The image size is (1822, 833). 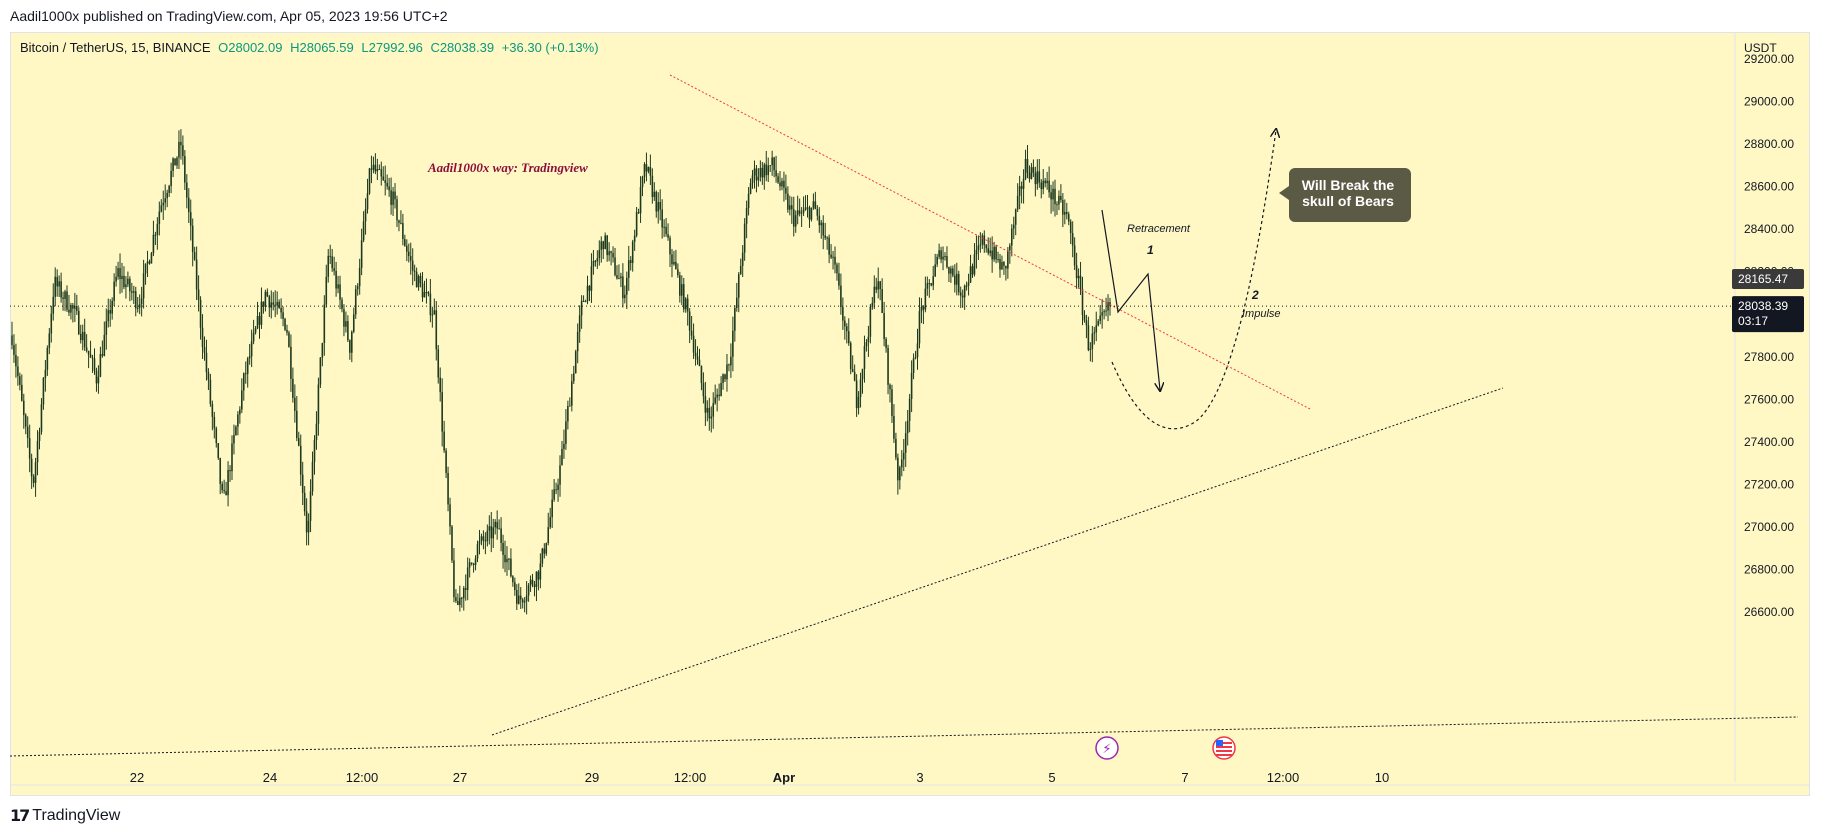 I want to click on tradingview-logo: 17 TradingView, so click(x=65, y=815).